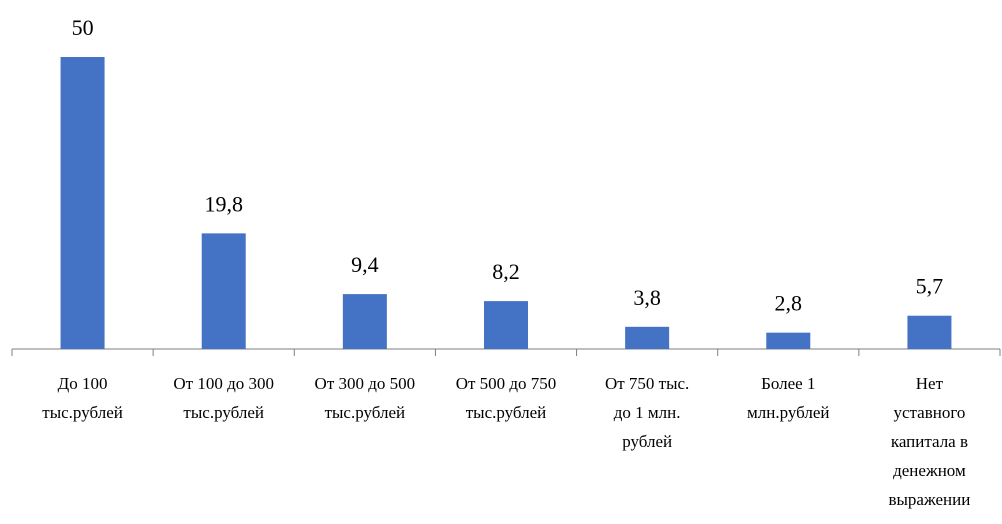 Image resolution: width=1002 pixels, height=524 pixels. Describe the element at coordinates (788, 412) in the screenshot. I see `category-label-line: млн.рублей` at that location.